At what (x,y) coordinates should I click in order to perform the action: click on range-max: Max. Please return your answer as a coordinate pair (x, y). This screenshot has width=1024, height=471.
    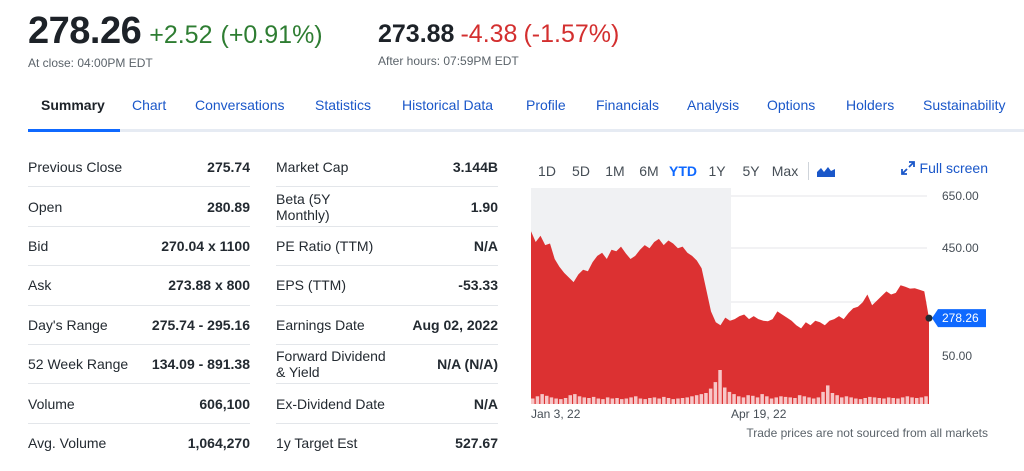
    Looking at the image, I should click on (785, 171).